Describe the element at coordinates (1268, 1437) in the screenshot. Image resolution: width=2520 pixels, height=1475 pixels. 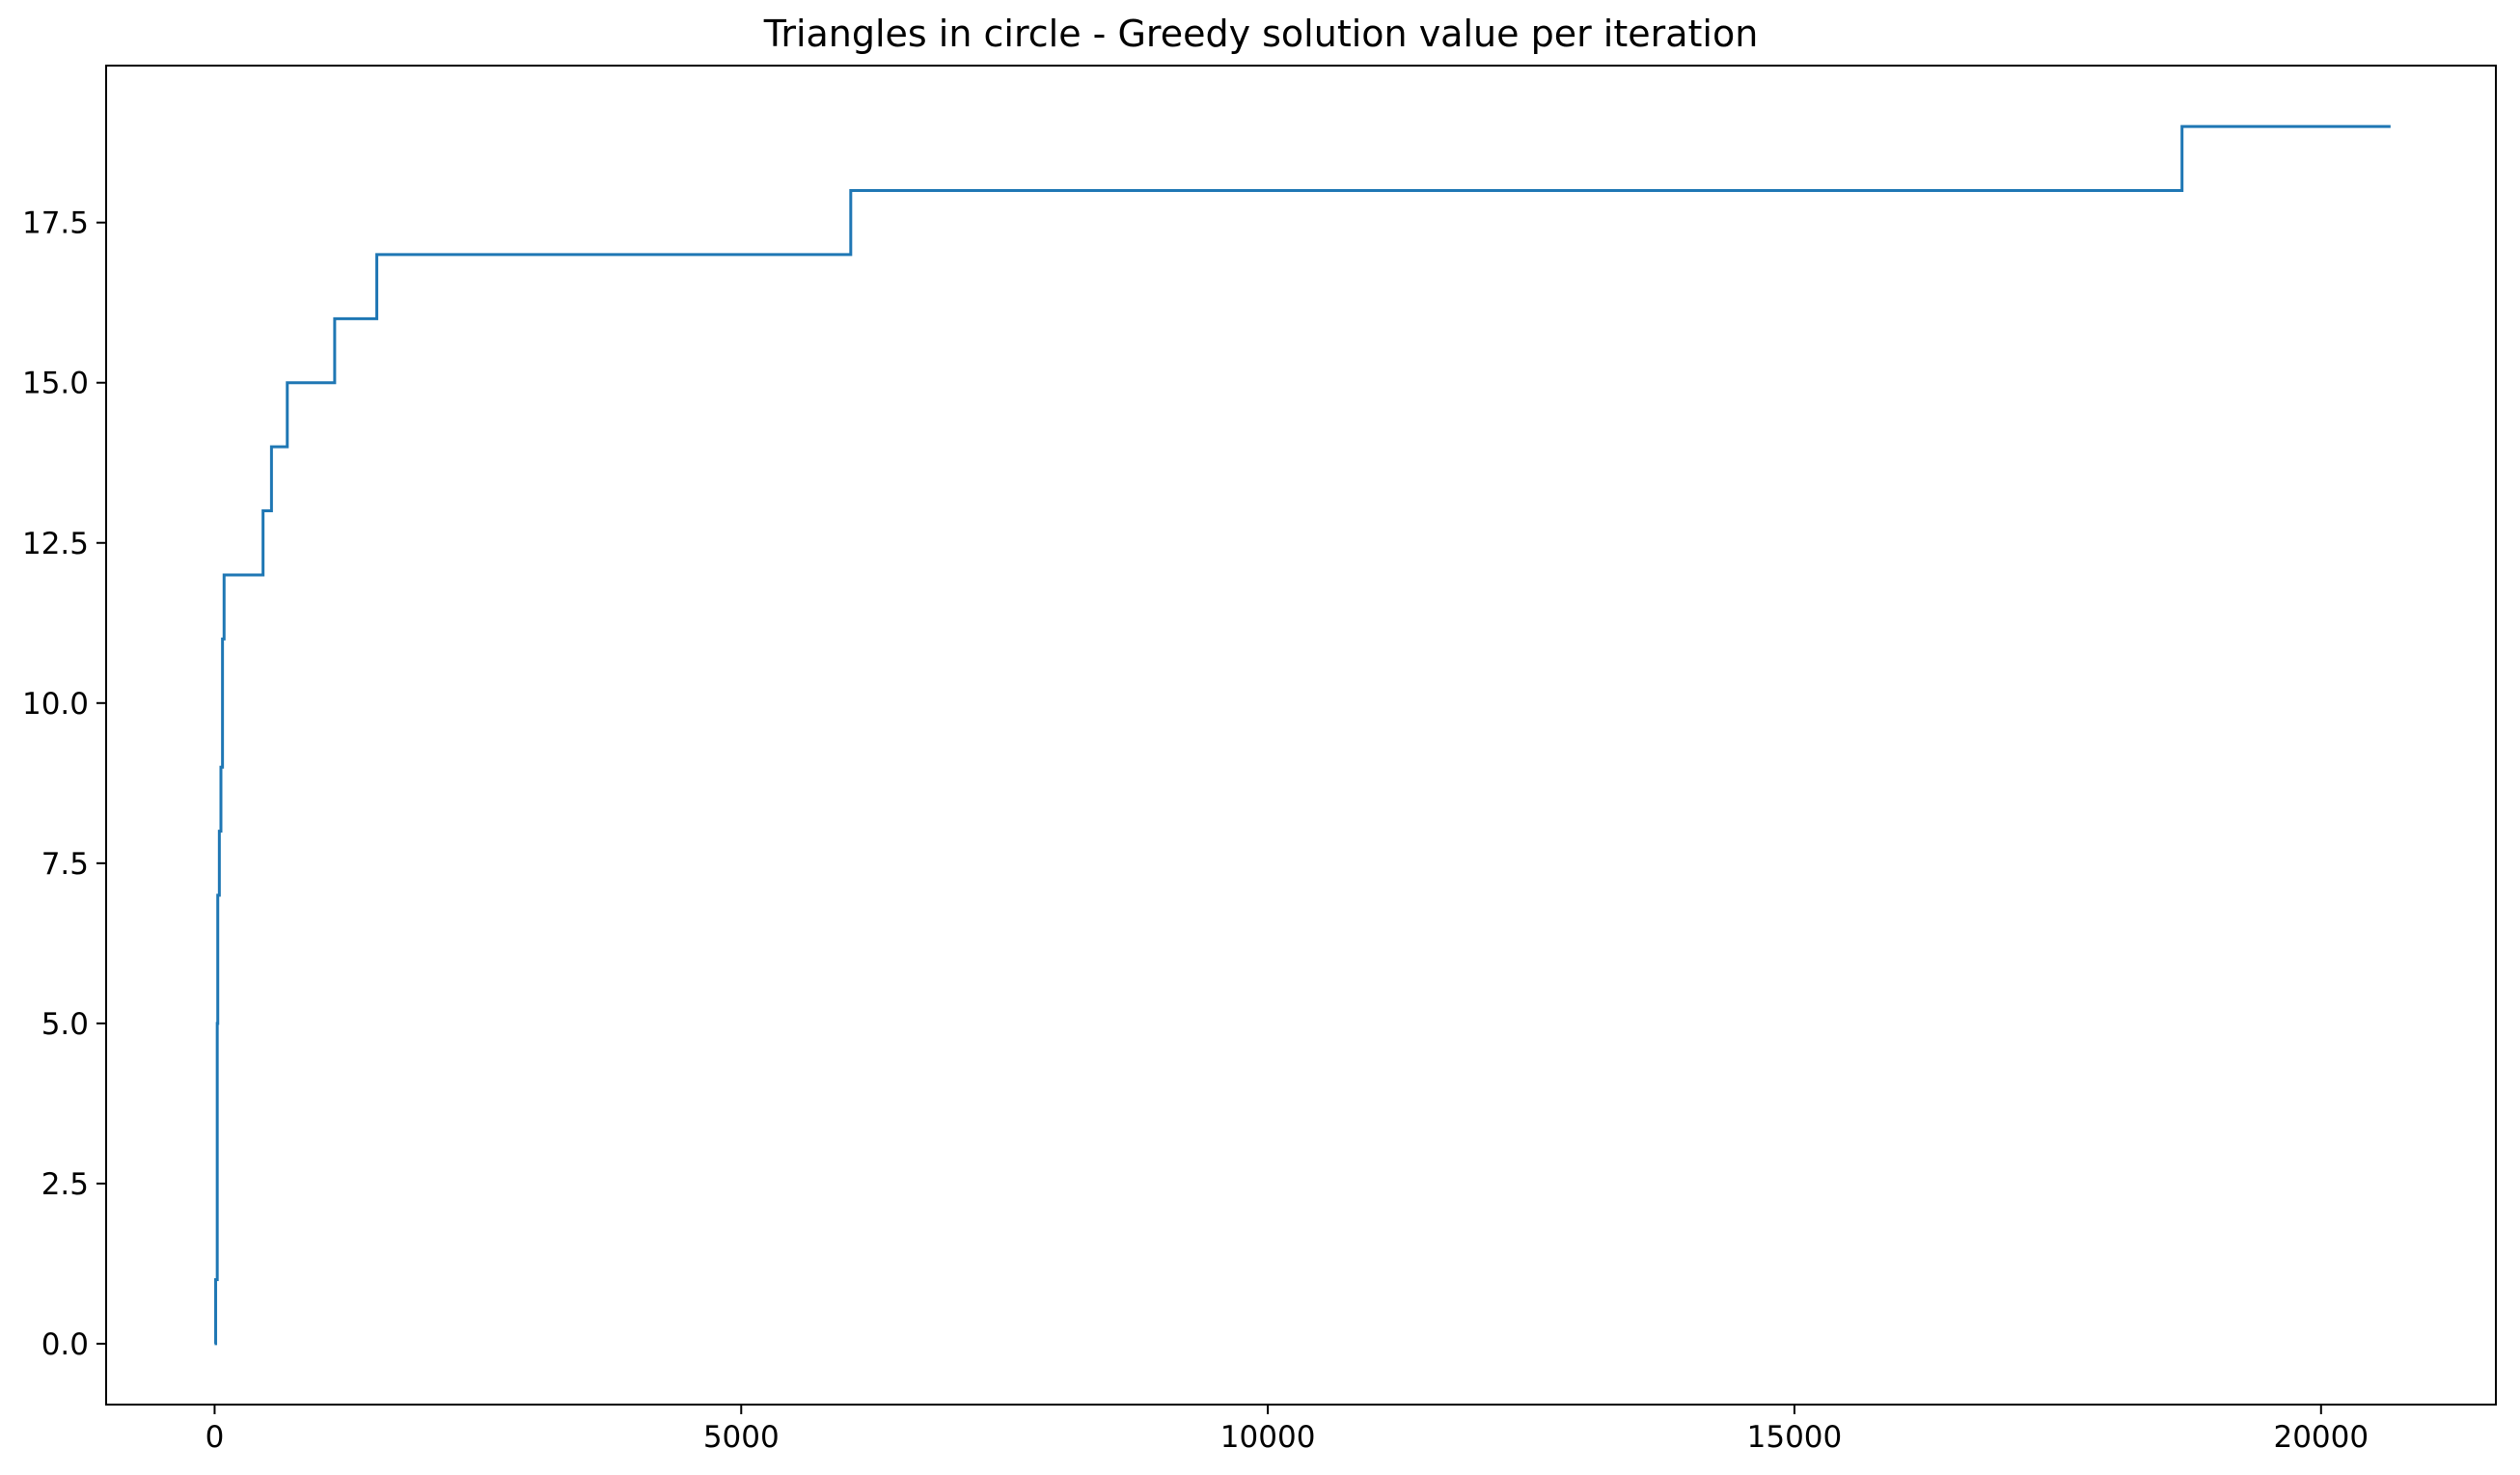
I see `x-tick-label: 10000` at that location.